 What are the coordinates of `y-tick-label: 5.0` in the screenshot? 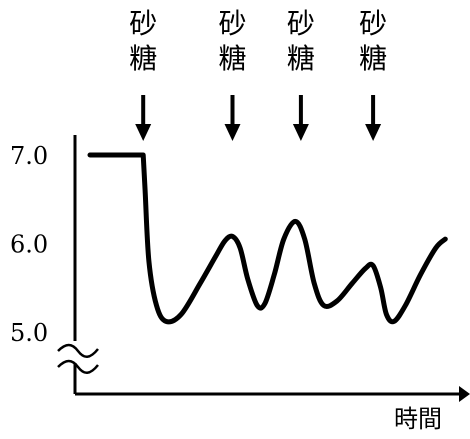 It's located at (29, 333).